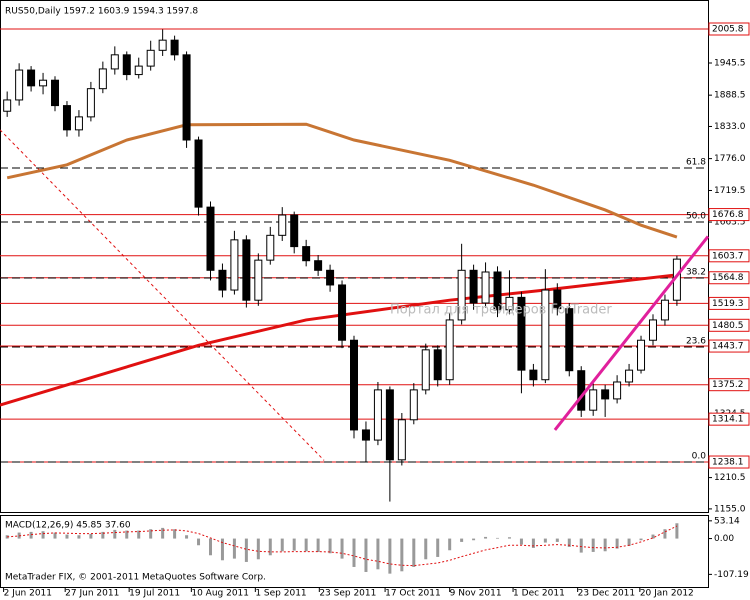 The width and height of the screenshot is (750, 600). Describe the element at coordinates (631, 333) in the screenshot. I see `trendline` at that location.